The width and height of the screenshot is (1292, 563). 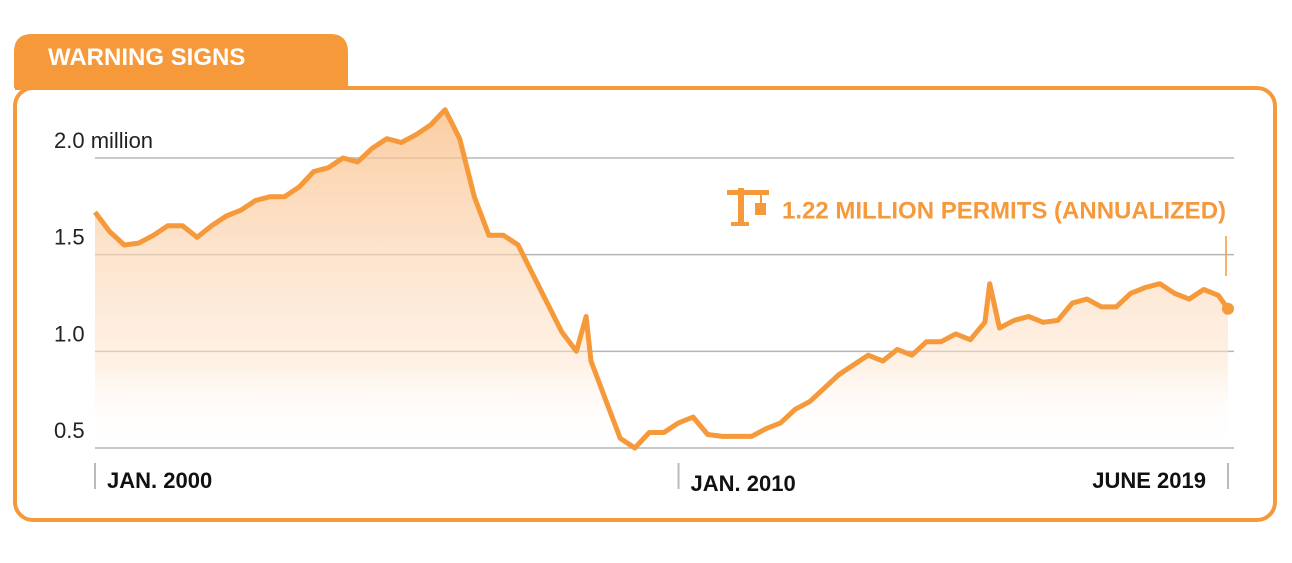 I want to click on y-tick-label: 1.0, so click(x=69, y=333).